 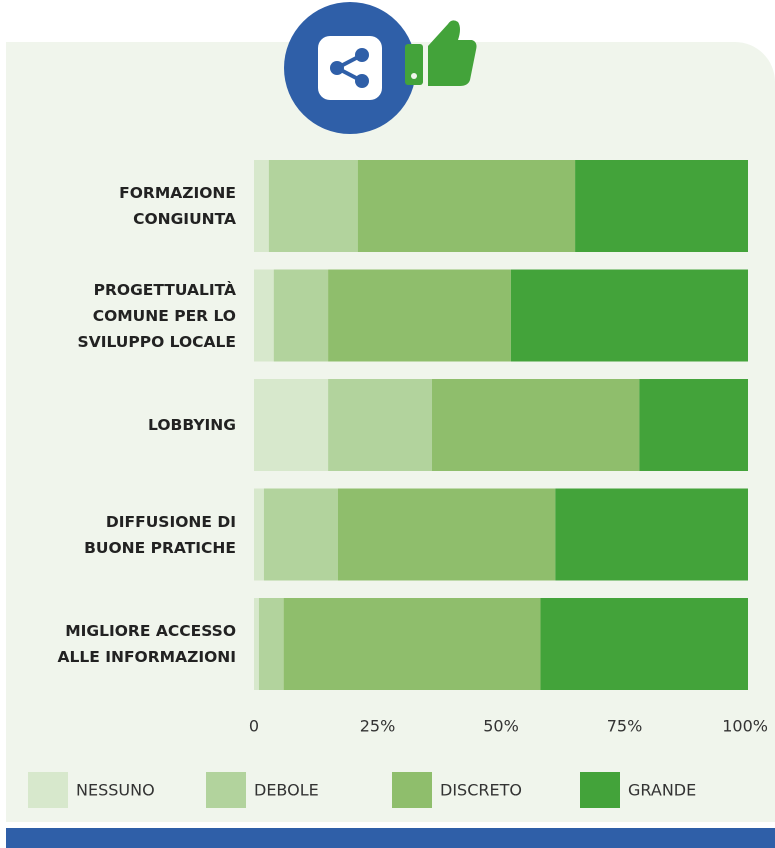 What do you see at coordinates (745, 726) in the screenshot?
I see `x-tick-label: 100%` at bounding box center [745, 726].